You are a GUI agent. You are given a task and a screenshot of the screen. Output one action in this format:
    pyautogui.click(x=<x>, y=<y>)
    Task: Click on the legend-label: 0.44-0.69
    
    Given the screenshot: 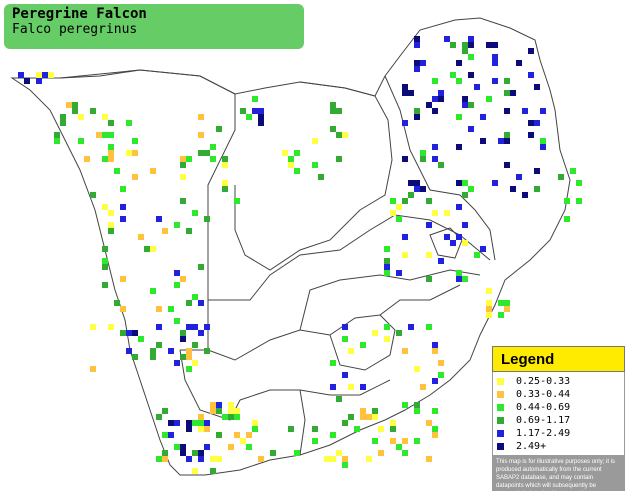 What is the action you would take?
    pyautogui.click(x=543, y=407)
    